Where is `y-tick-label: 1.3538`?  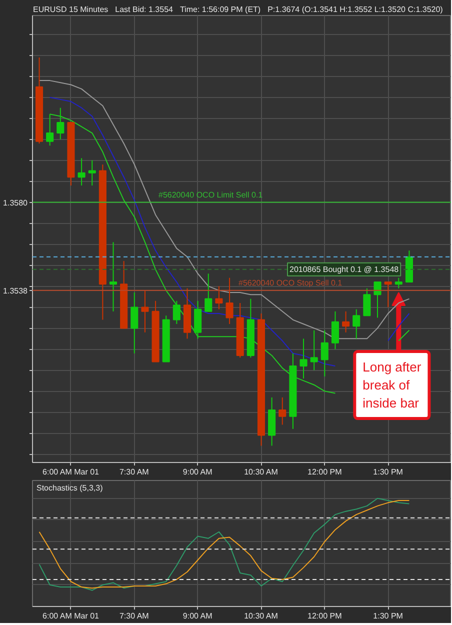
y-tick-label: 1.3538 is located at coordinates (15, 291).